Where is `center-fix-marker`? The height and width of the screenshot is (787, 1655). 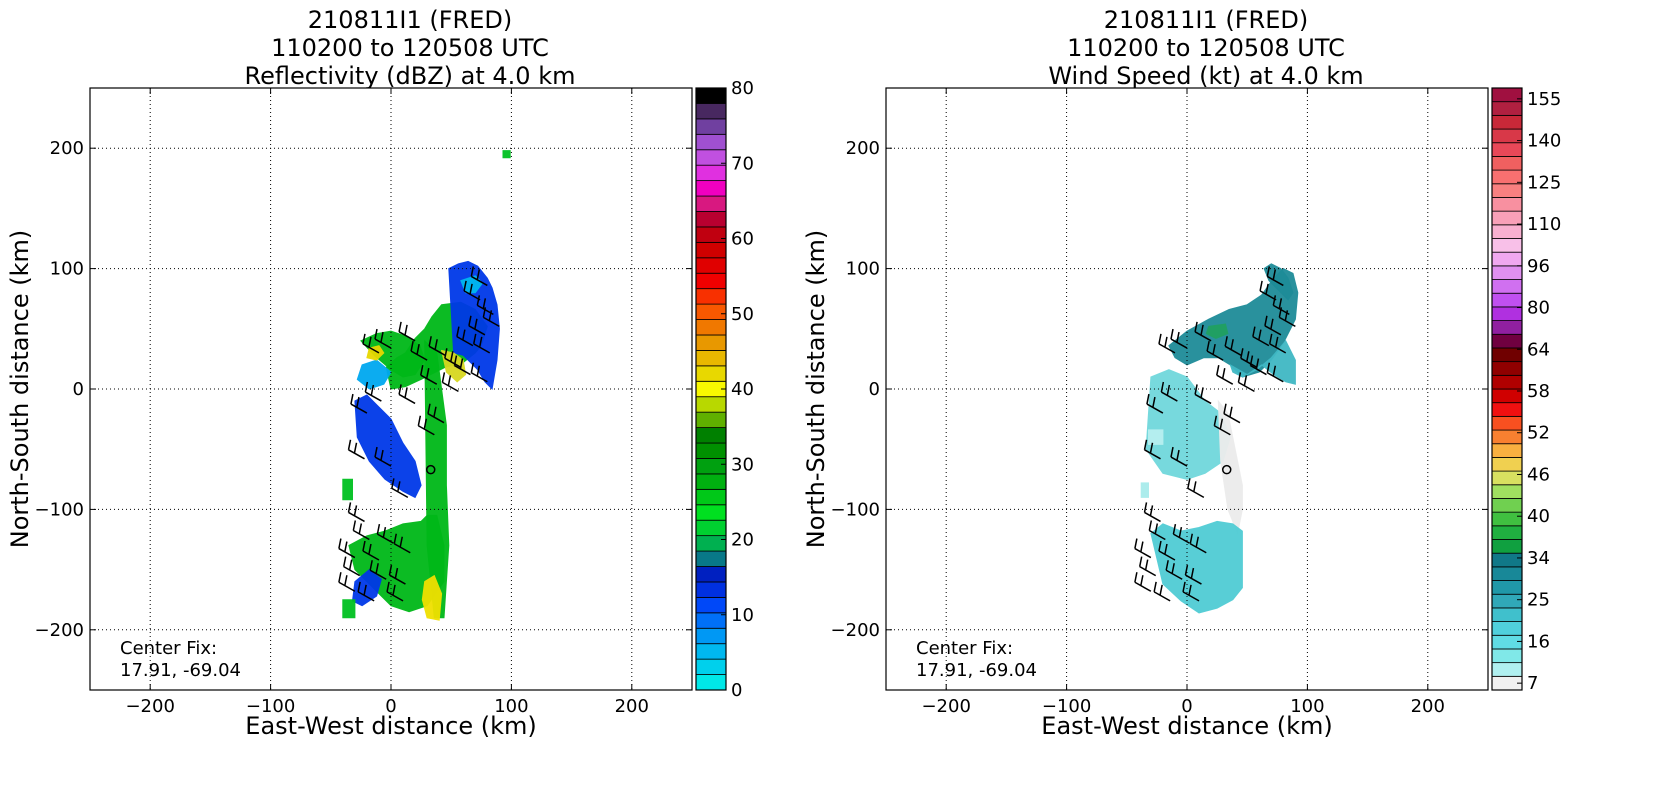 center-fix-marker is located at coordinates (430, 469).